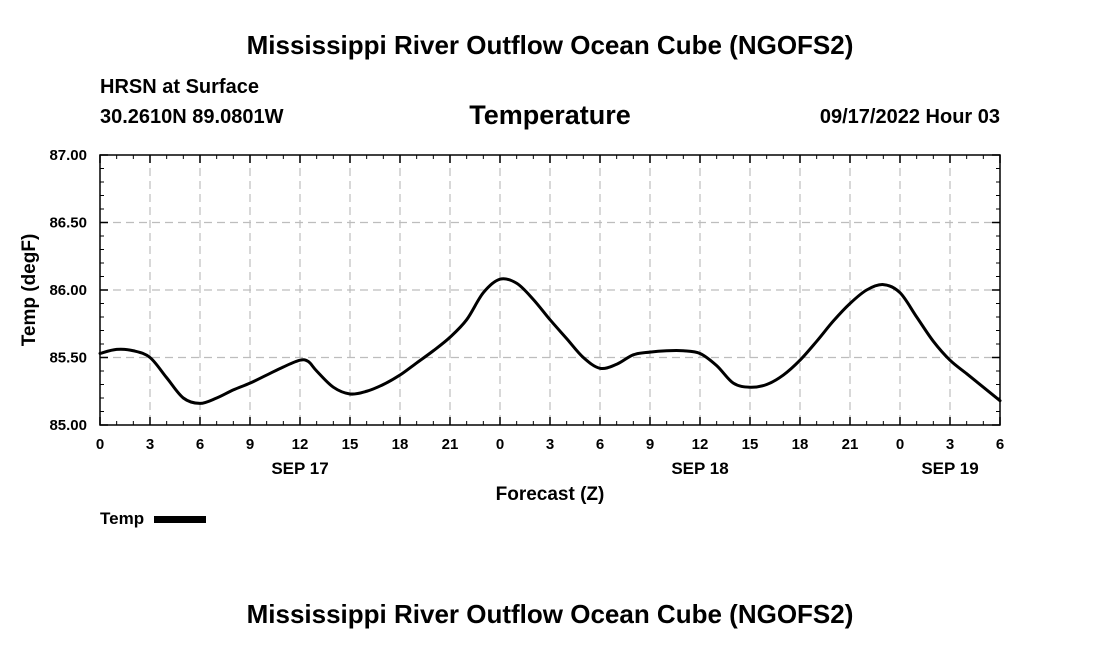 The width and height of the screenshot is (1100, 650). I want to click on legend: Temp, so click(153, 519).